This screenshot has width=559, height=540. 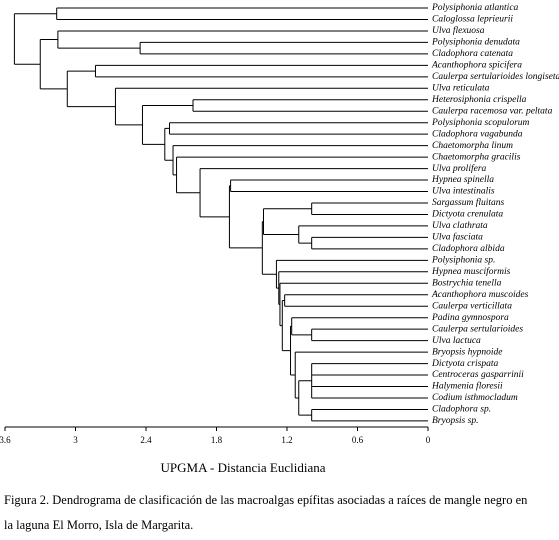 I want to click on leaf-label: Ulva clathrata, so click(x=460, y=226).